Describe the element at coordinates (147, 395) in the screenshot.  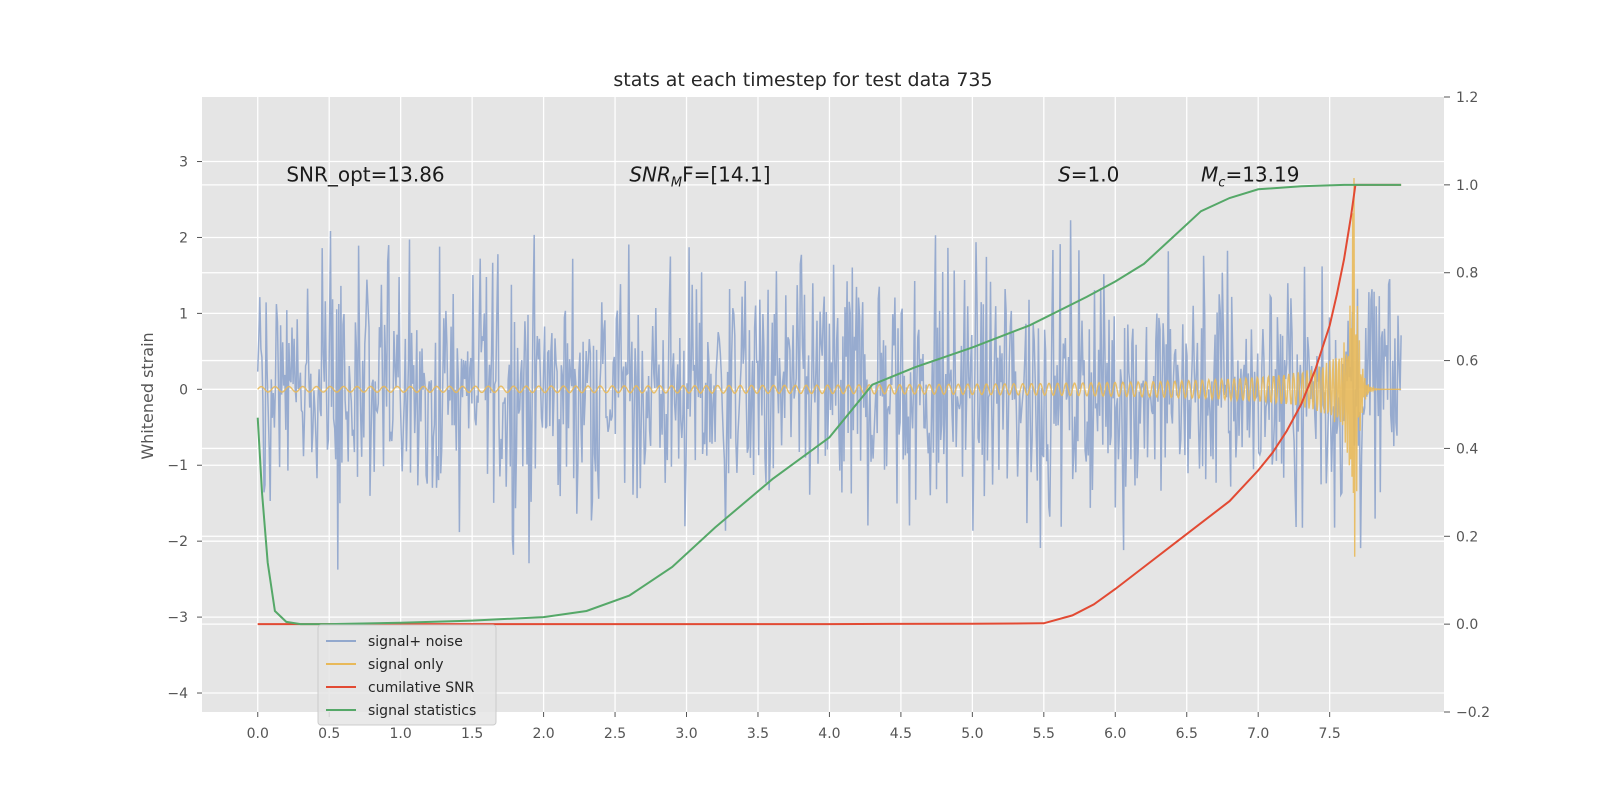
I see `y-axis-label: Whitened strain` at that location.